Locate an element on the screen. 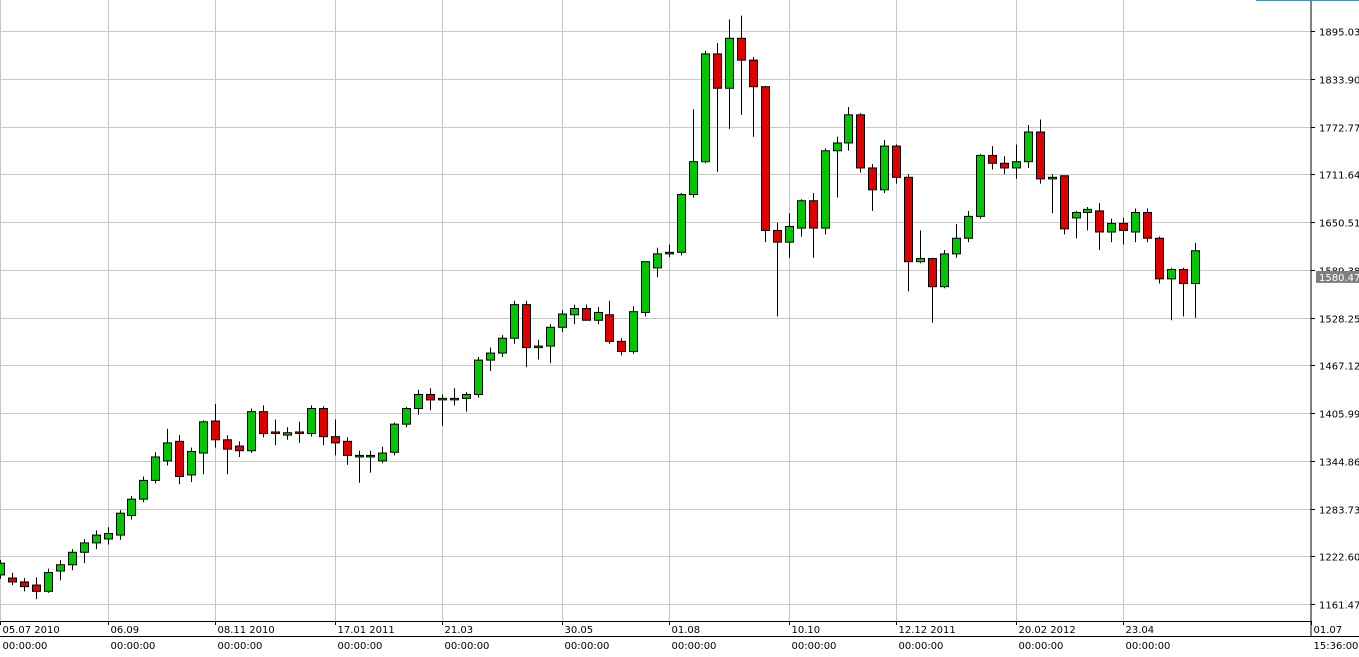 This screenshot has width=1359, height=657. x-tick-date-label: 21.03 is located at coordinates (459, 630).